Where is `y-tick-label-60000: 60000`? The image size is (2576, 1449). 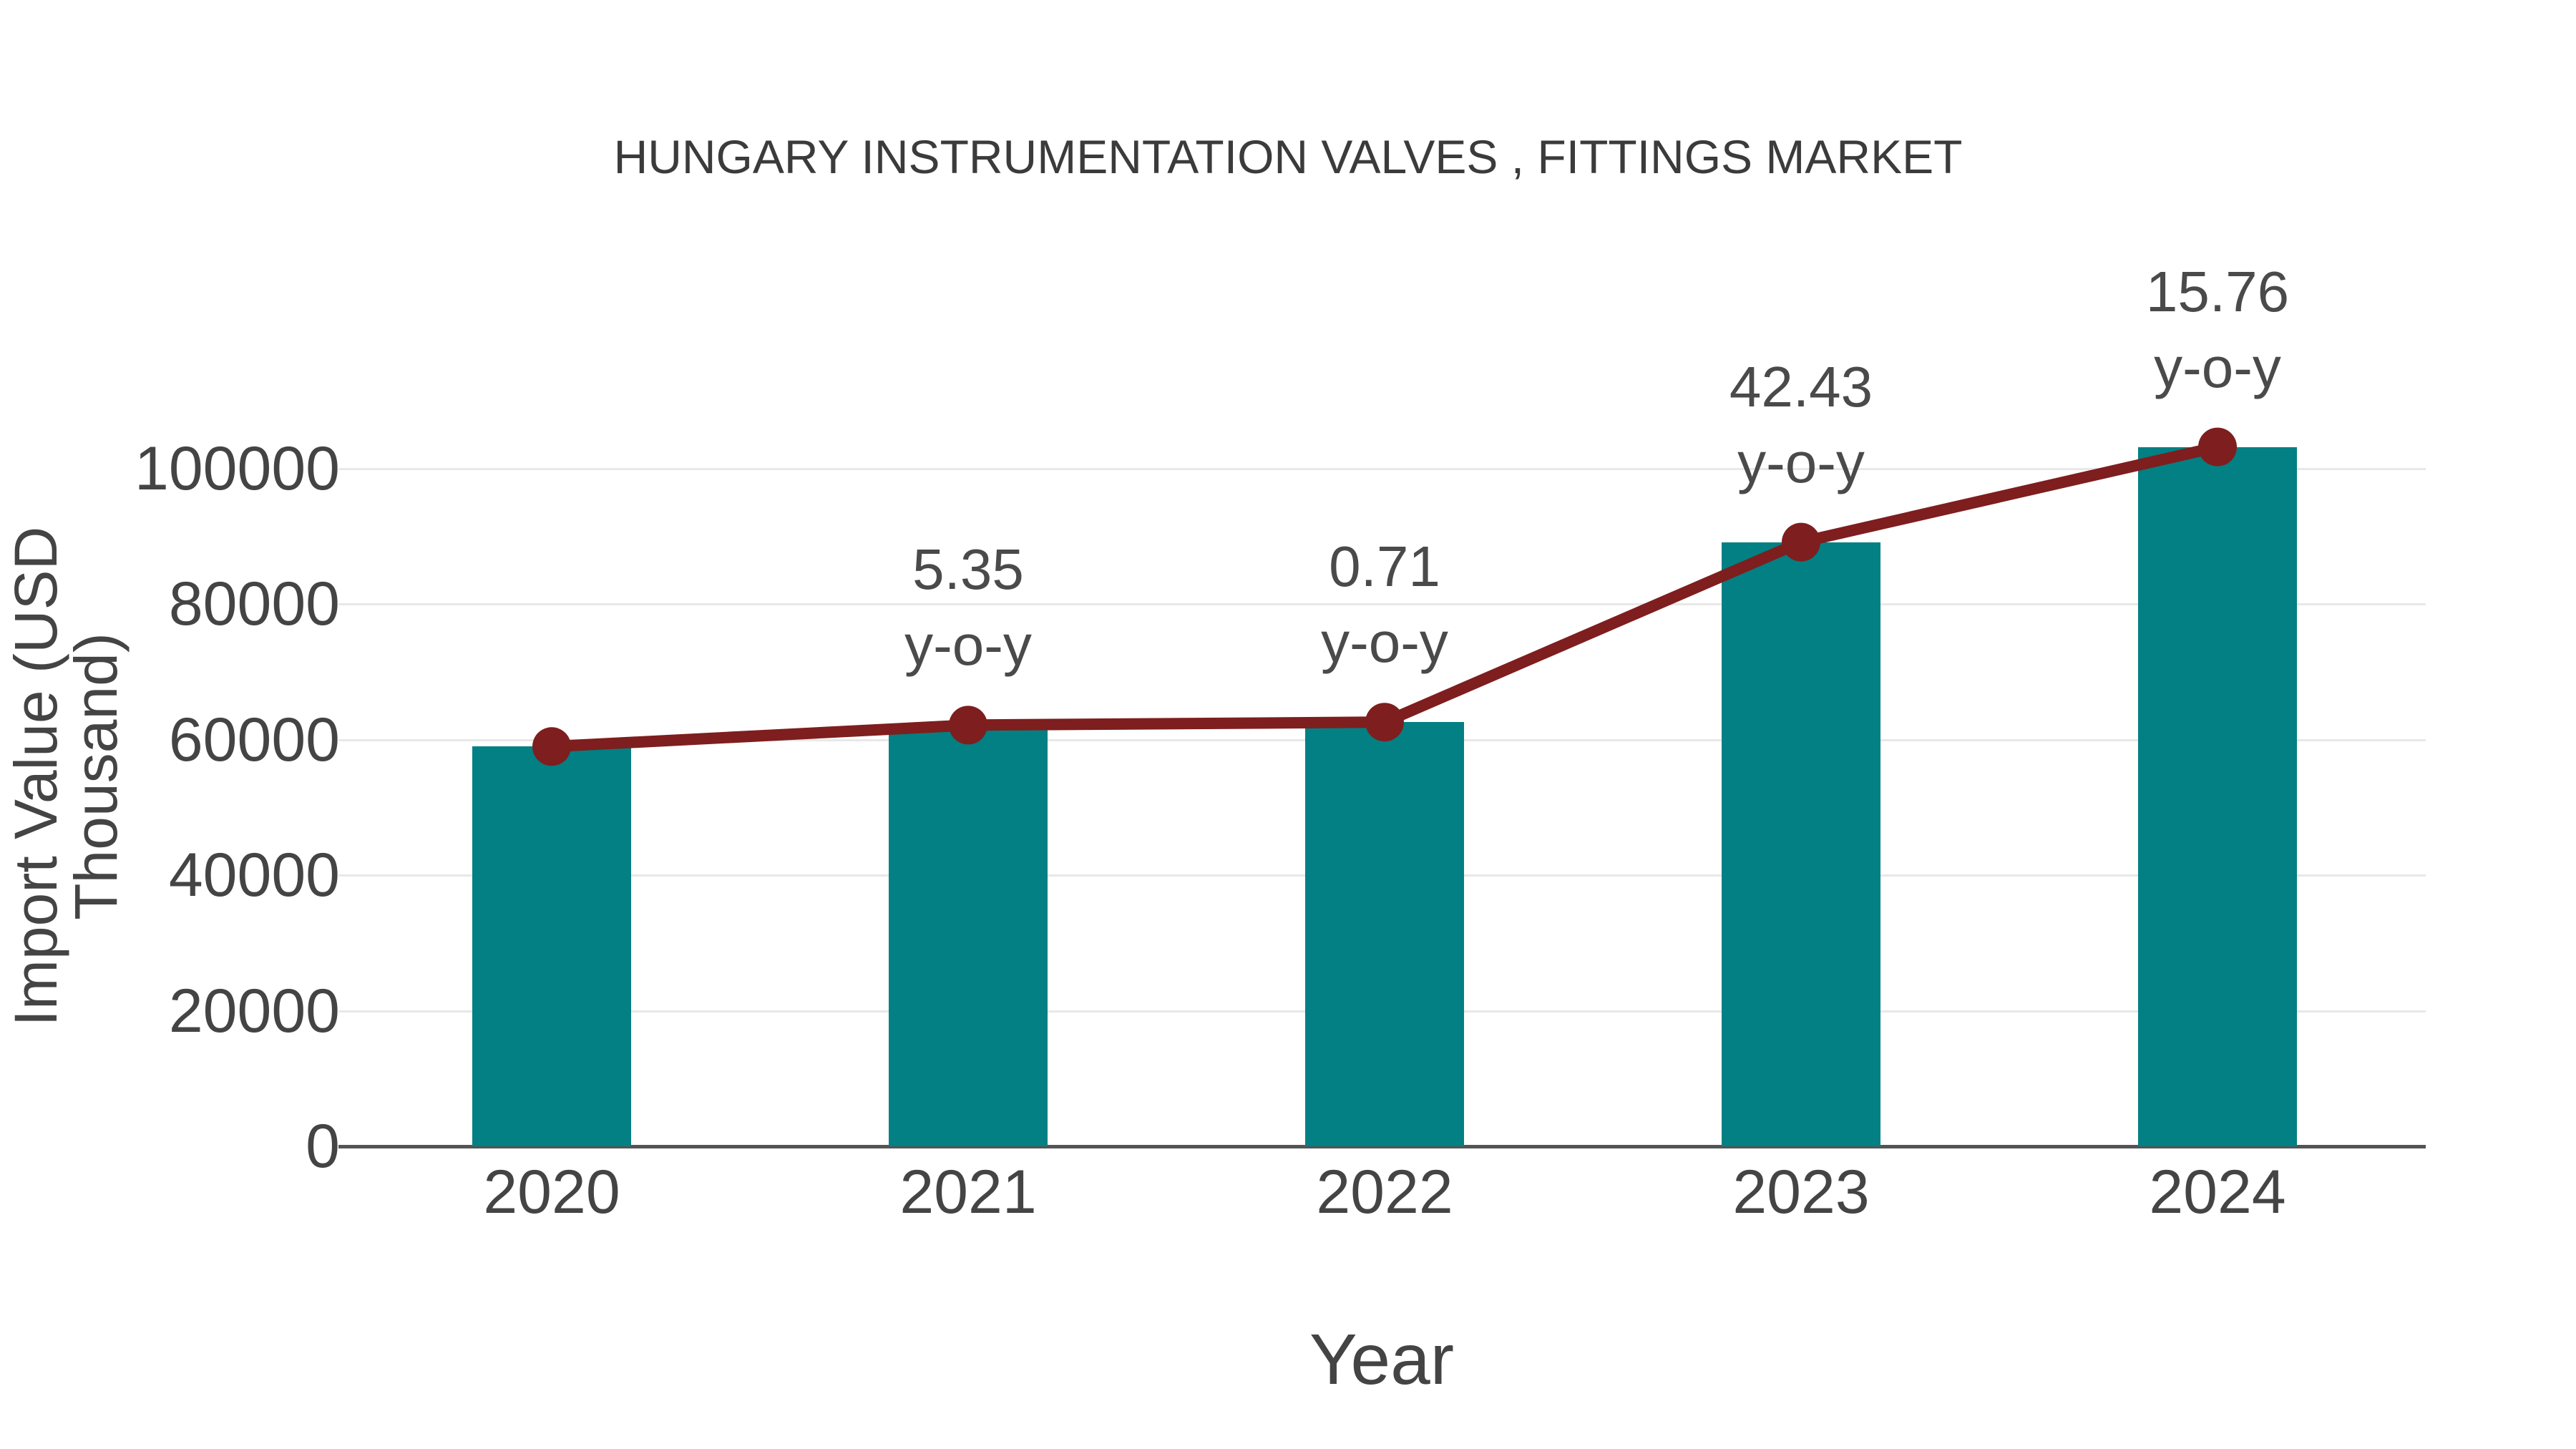
y-tick-label-60000: 60000 is located at coordinates (254, 739).